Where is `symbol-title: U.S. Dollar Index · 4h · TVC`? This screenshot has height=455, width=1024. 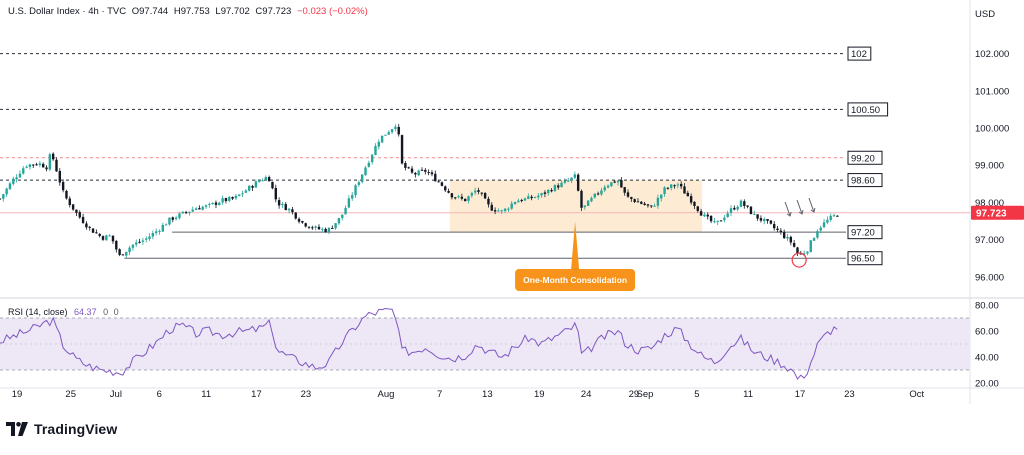
symbol-title: U.S. Dollar Index · 4h · TVC is located at coordinates (67, 11).